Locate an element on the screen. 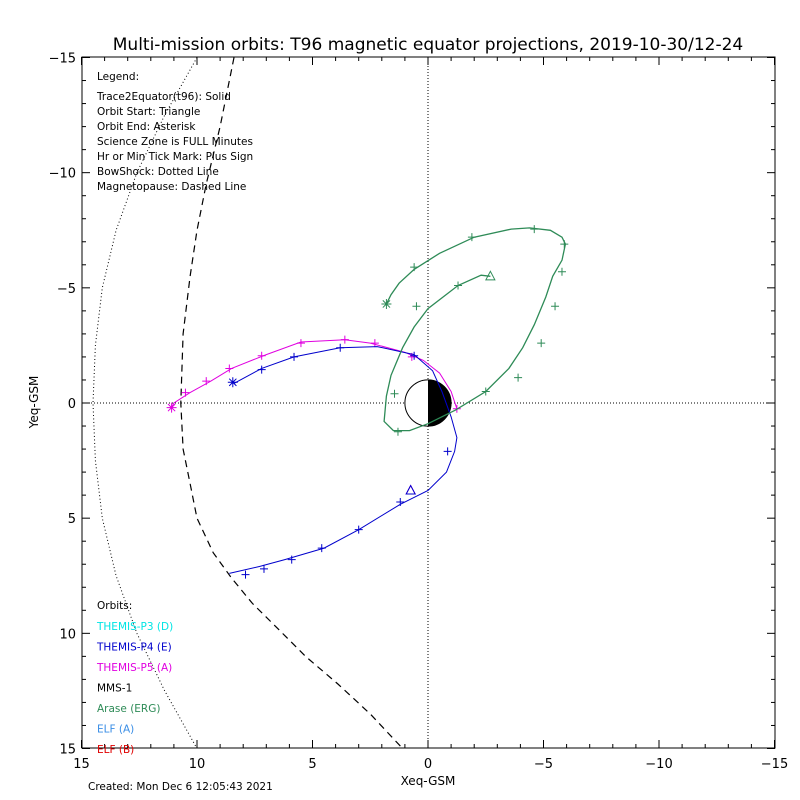  y-tick-label: 15 is located at coordinates (67, 750).